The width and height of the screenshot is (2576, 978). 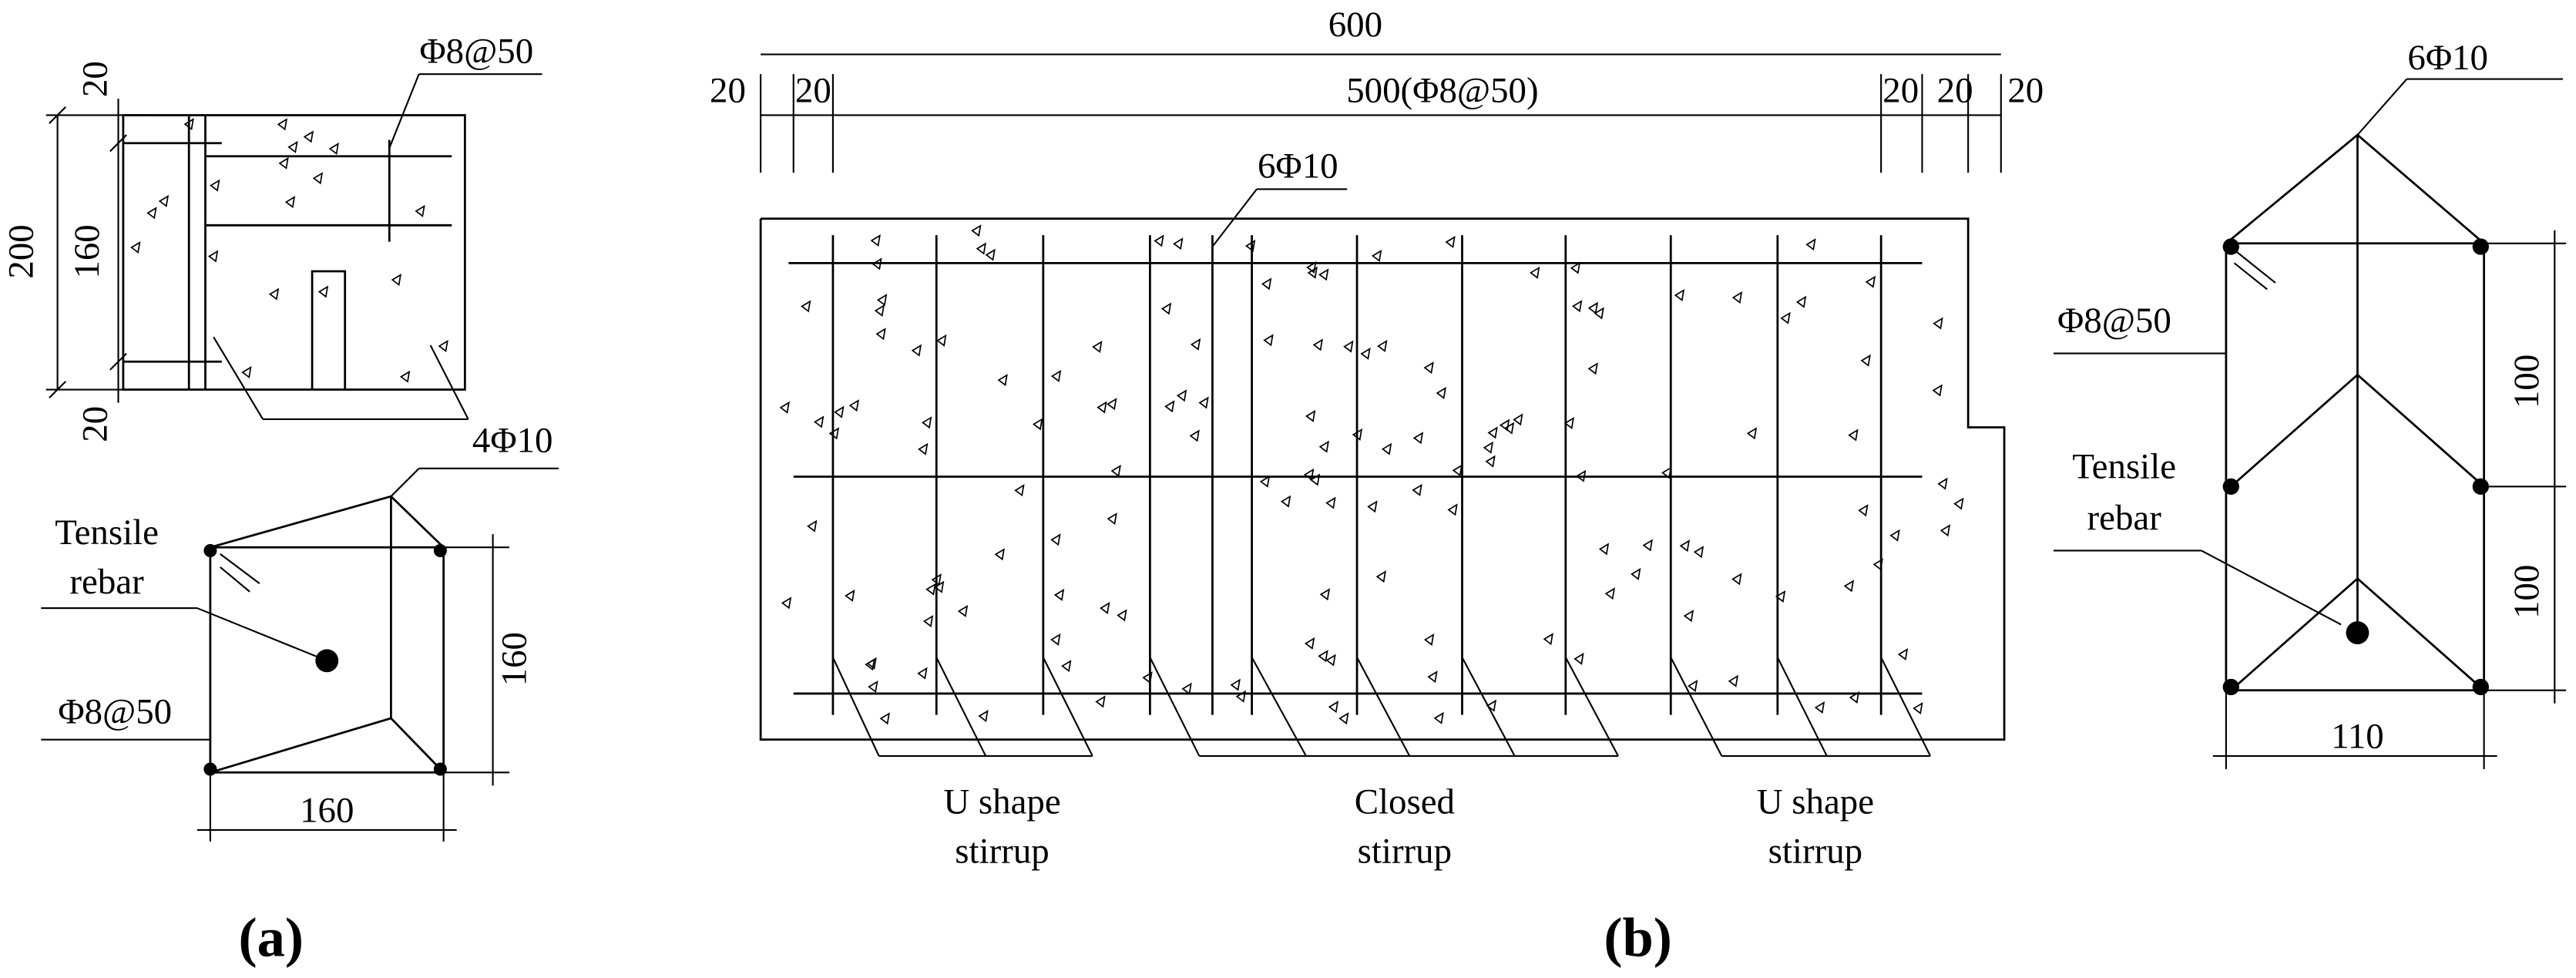 What do you see at coordinates (1442, 91) in the screenshot?
I see `dim: 500(Φ8@50)` at bounding box center [1442, 91].